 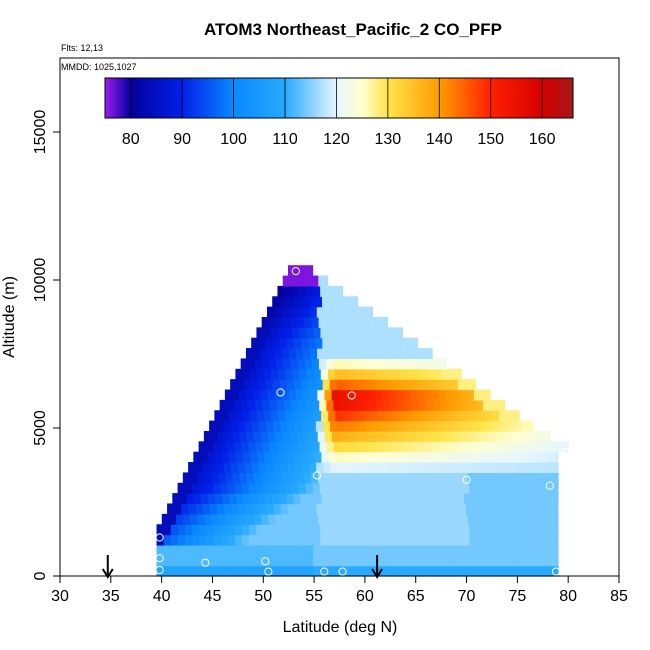 What do you see at coordinates (339, 112) in the screenshot?
I see `colorbar: 80 90 100 110 120 130 140 150 160` at bounding box center [339, 112].